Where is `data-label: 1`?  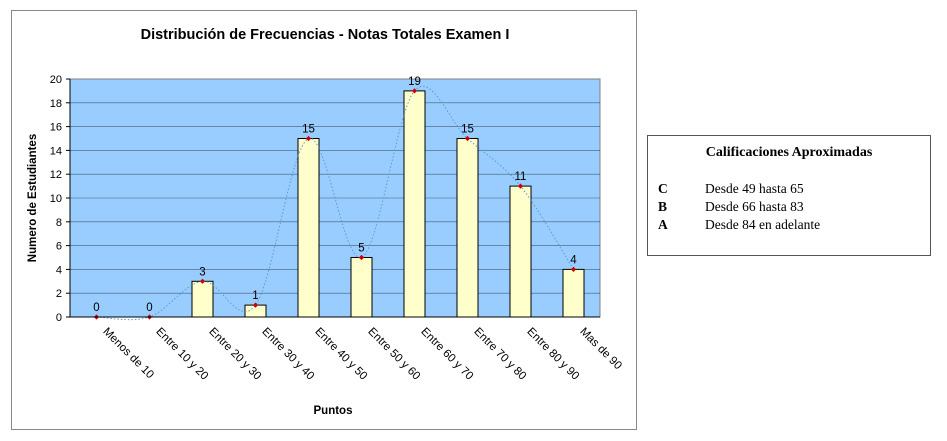
data-label: 1 is located at coordinates (255, 296).